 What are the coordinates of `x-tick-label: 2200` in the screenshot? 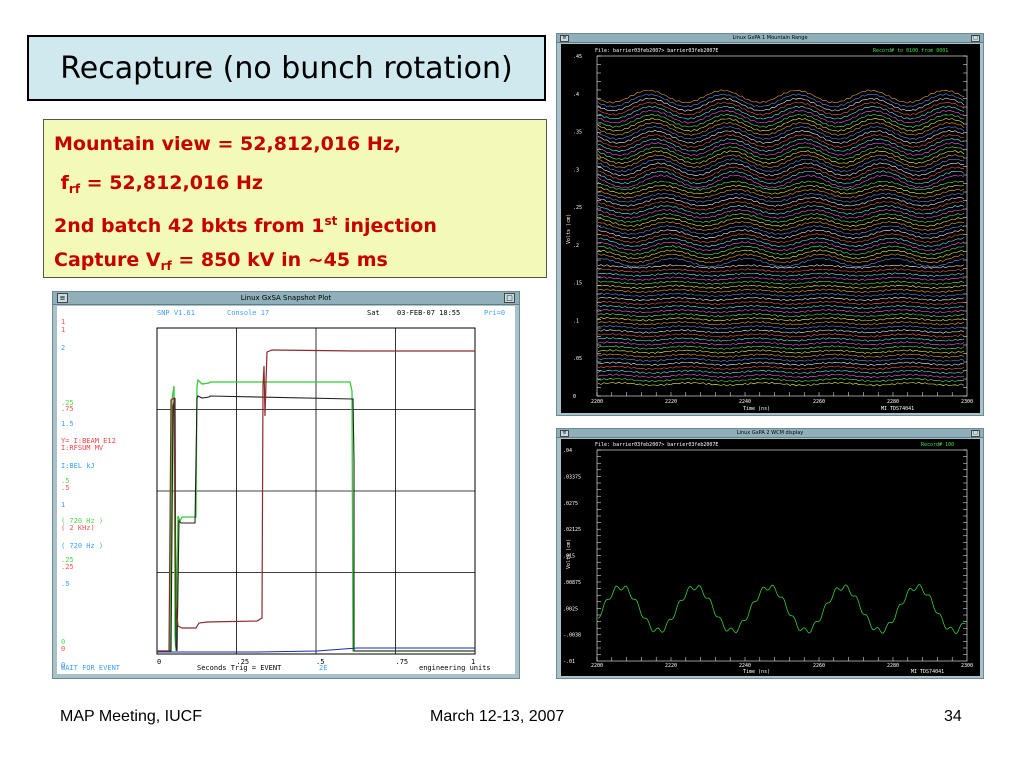 It's located at (597, 666).